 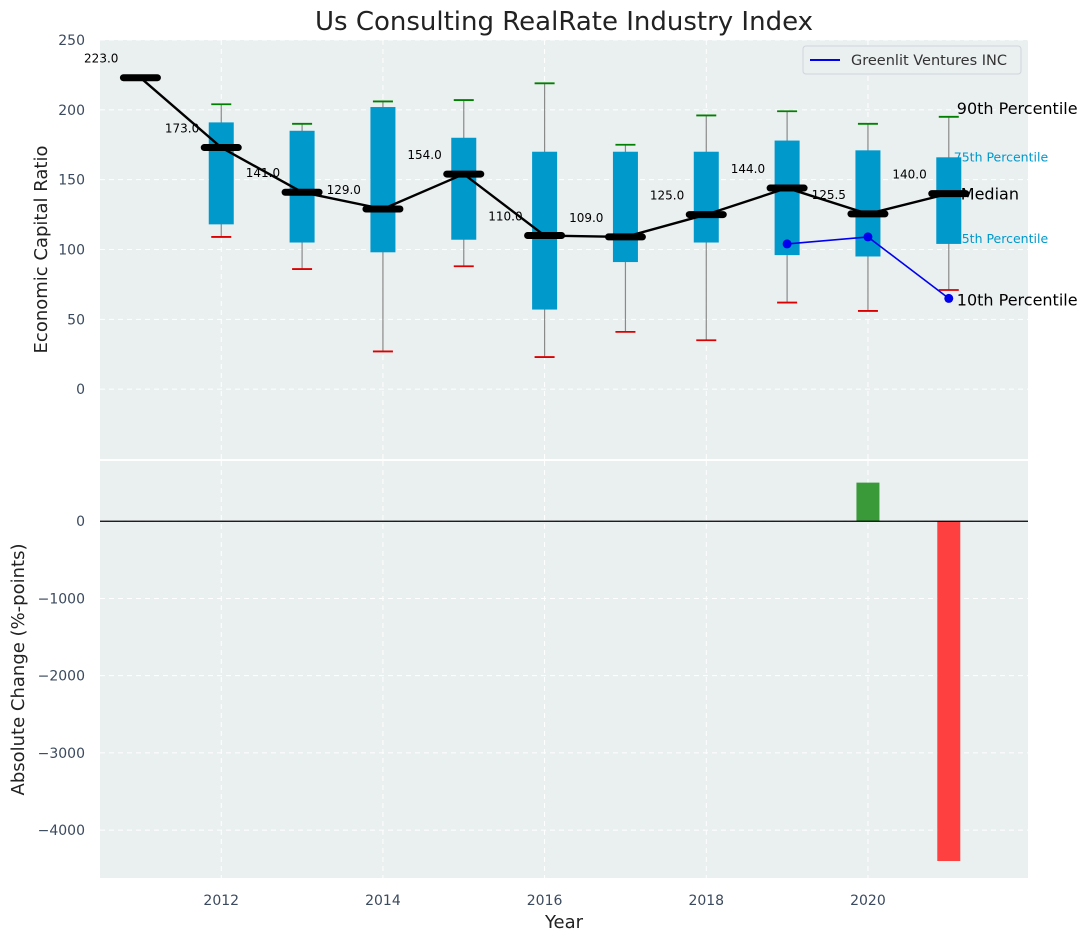 I want to click on median-value-label: 125.0, so click(x=667, y=196).